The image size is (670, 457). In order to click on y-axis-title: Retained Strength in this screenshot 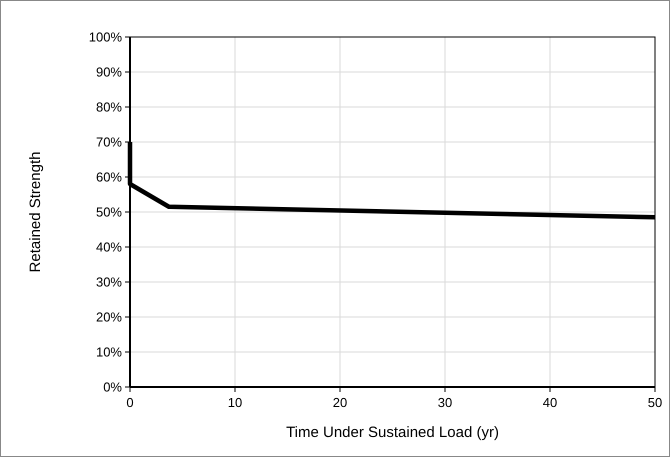, I will do `click(35, 212)`.